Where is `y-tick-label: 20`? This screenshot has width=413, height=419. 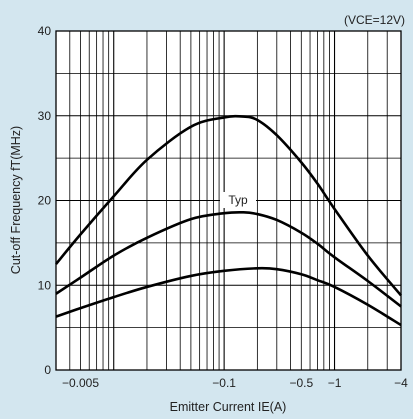 y-tick-label: 20 is located at coordinates (45, 201).